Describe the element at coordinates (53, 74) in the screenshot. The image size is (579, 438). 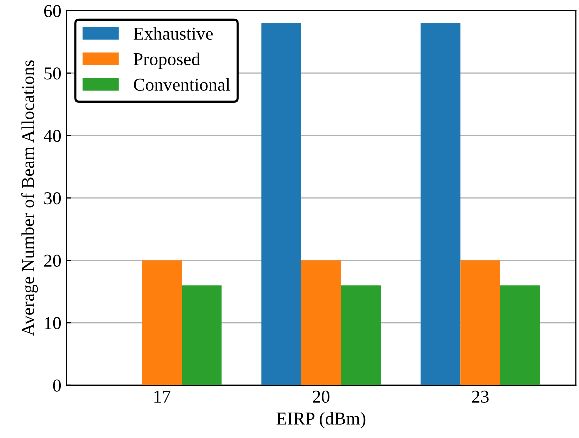
I see `y-tick-label: 50` at that location.